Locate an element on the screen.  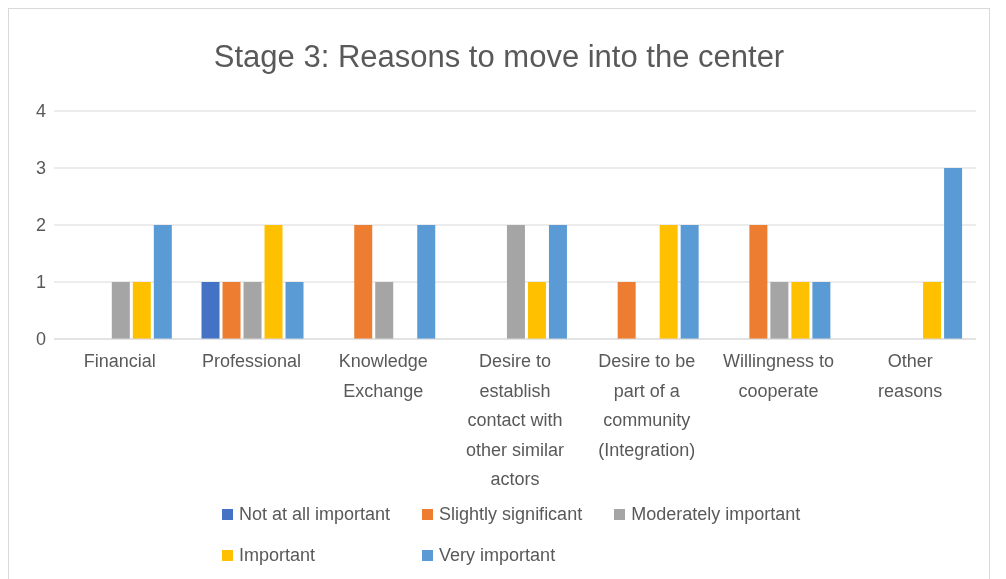
x-tick-label: Desire to establish contact with other similar actors is located at coordinates (515, 420).